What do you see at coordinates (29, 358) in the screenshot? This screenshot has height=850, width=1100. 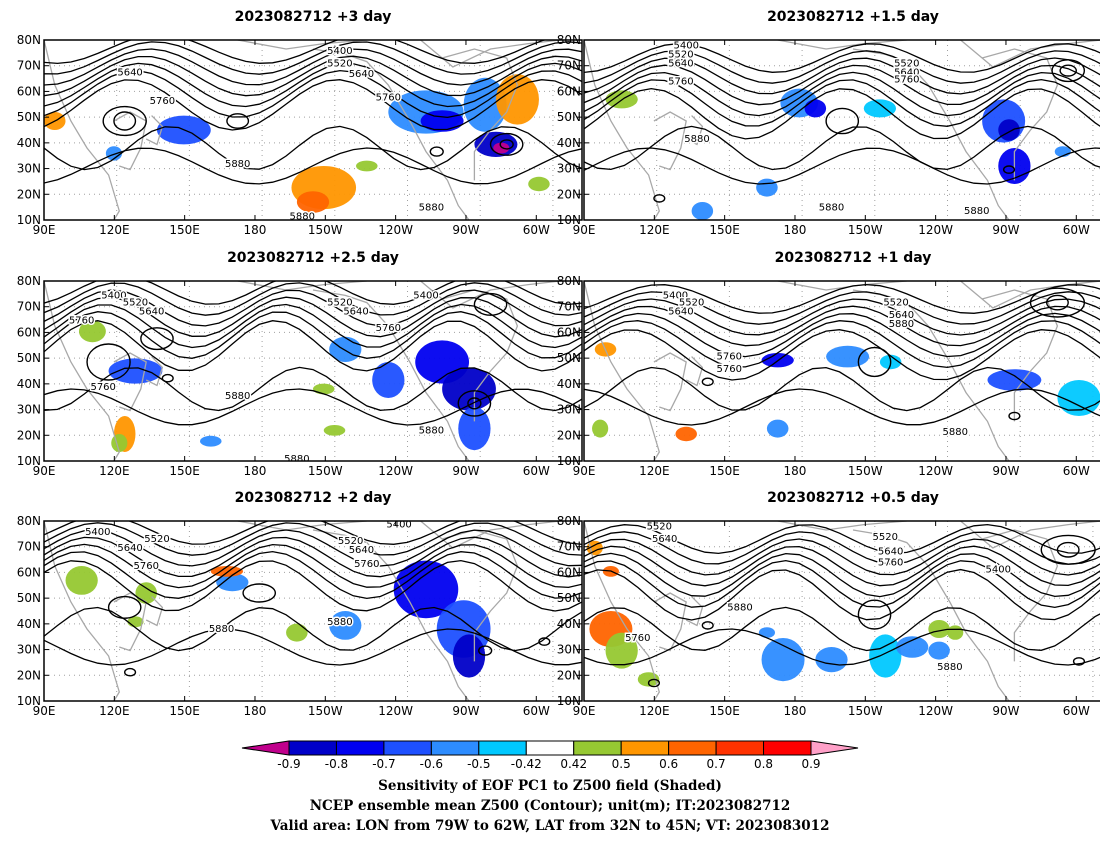 I see `y-tick-label: 50N` at bounding box center [29, 358].